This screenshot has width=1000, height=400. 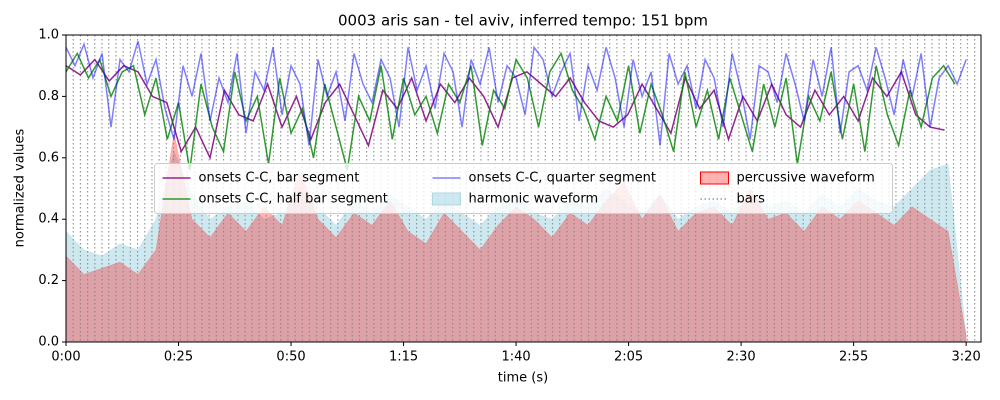 What do you see at coordinates (628, 357) in the screenshot?
I see `x-tick-label: 2:05` at bounding box center [628, 357].